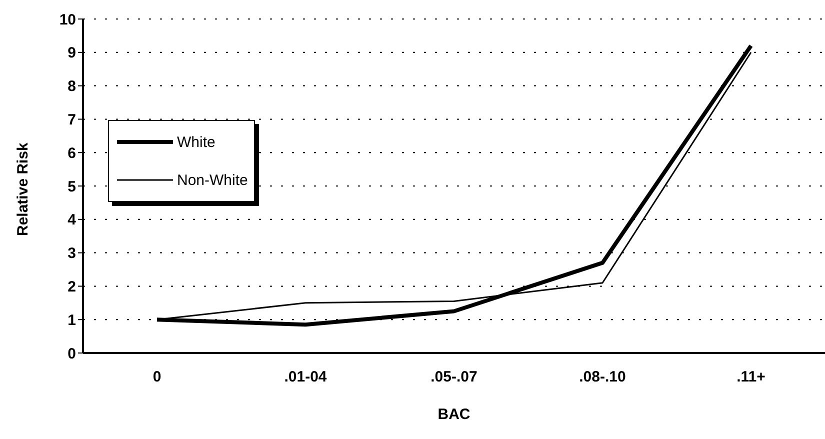 This screenshot has height=439, width=825. Describe the element at coordinates (72, 53) in the screenshot. I see `y-tick-label: 9` at that location.